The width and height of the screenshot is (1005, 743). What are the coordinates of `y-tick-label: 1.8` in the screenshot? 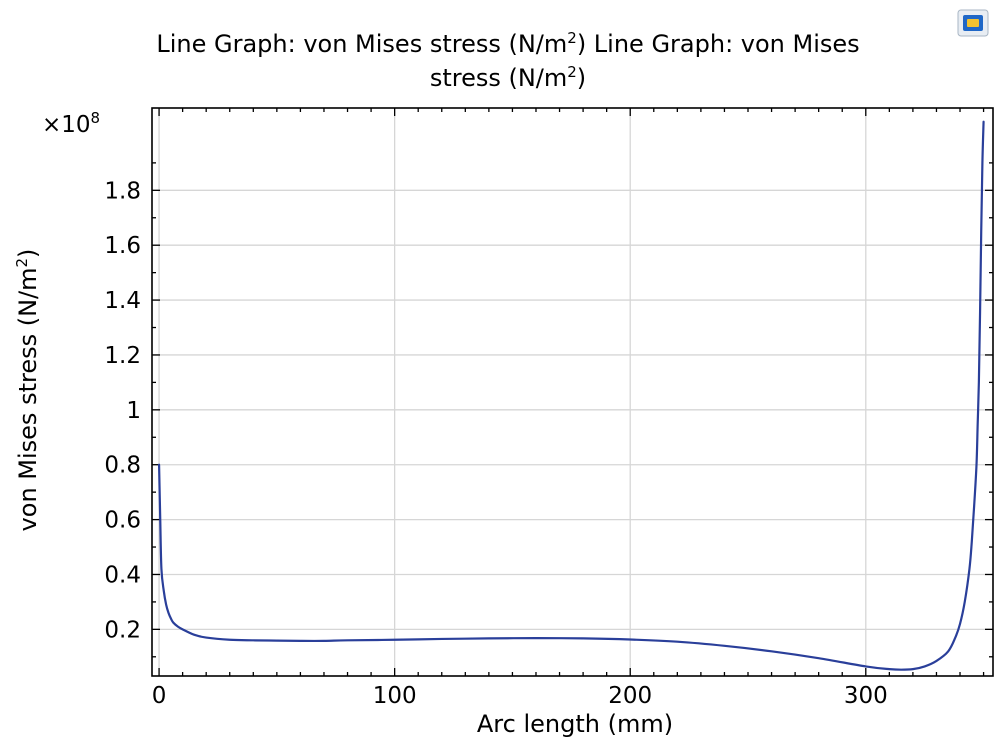 It's located at (122, 191).